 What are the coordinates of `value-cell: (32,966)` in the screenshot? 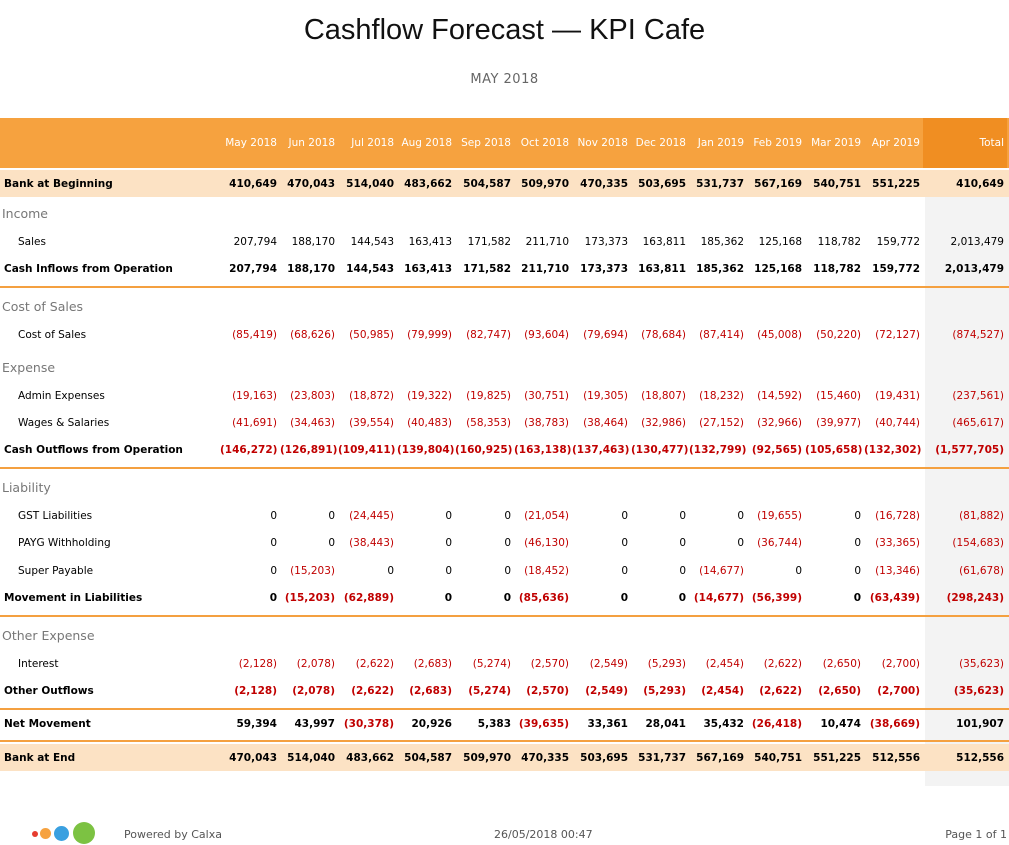 It's located at (779, 423).